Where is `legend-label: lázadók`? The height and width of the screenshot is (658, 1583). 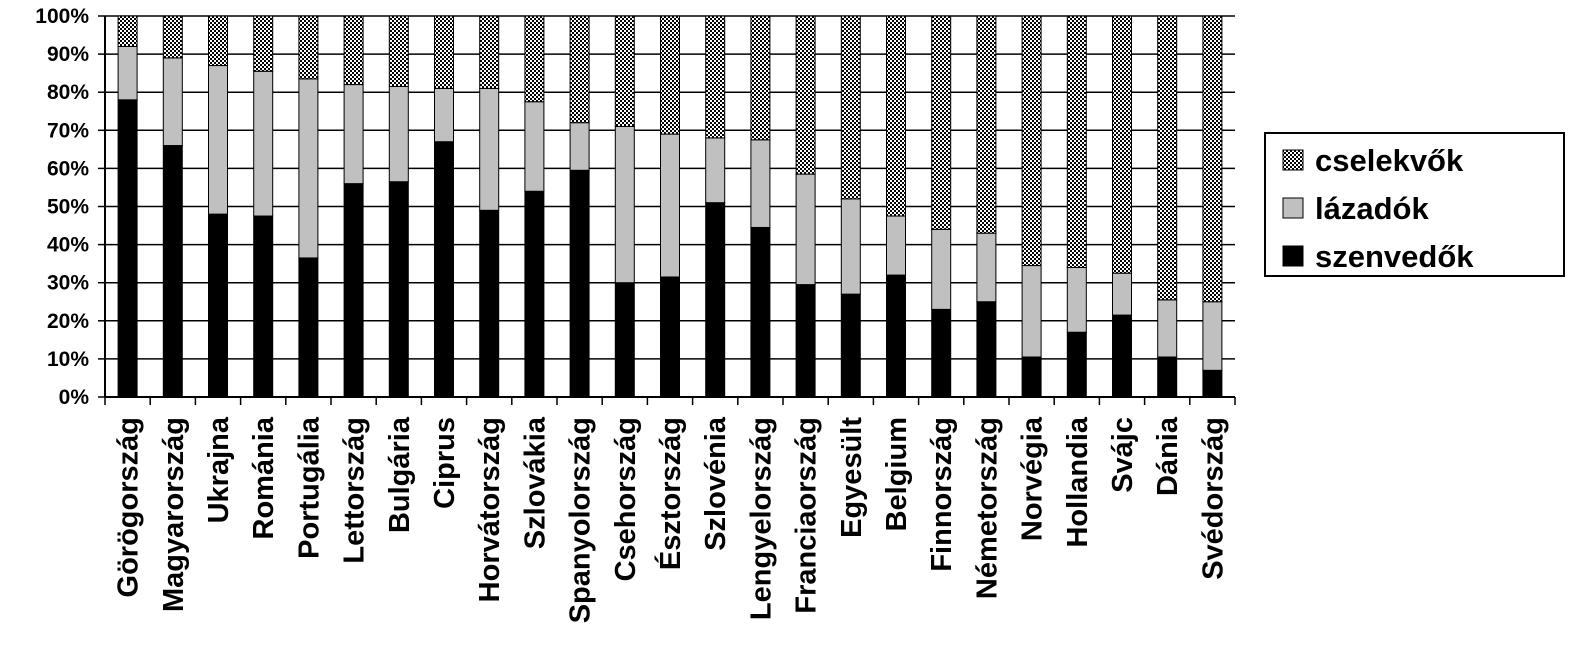
legend-label: lázadók is located at coordinates (1372, 208).